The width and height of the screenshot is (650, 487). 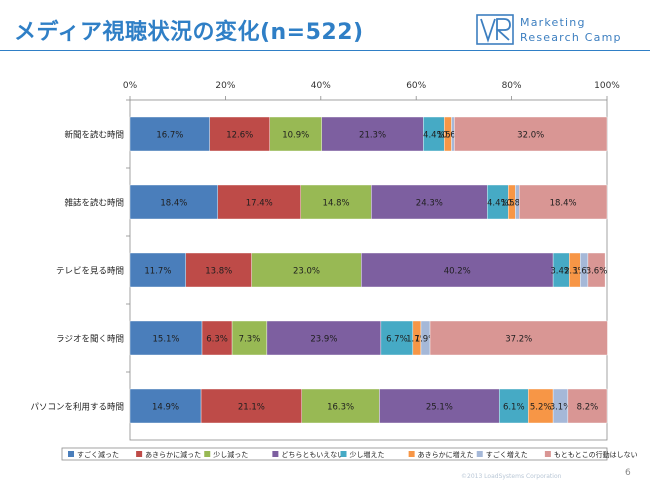 What do you see at coordinates (607, 86) in the screenshot?
I see `x-tick-label: 100%` at bounding box center [607, 86].